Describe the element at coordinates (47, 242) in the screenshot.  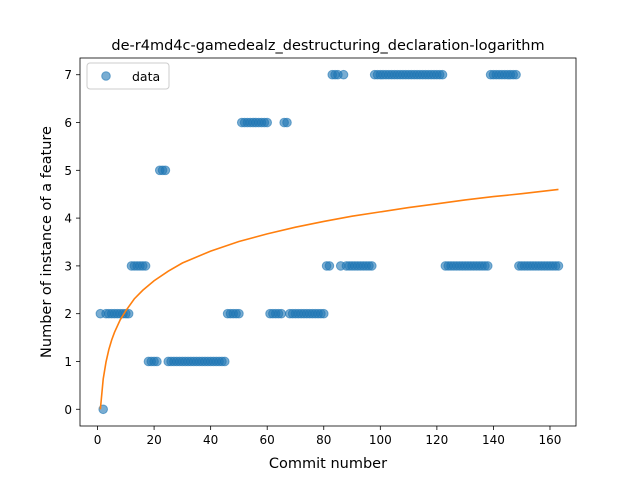
I see `y-axis-label: Number of instance of a feature` at that location.